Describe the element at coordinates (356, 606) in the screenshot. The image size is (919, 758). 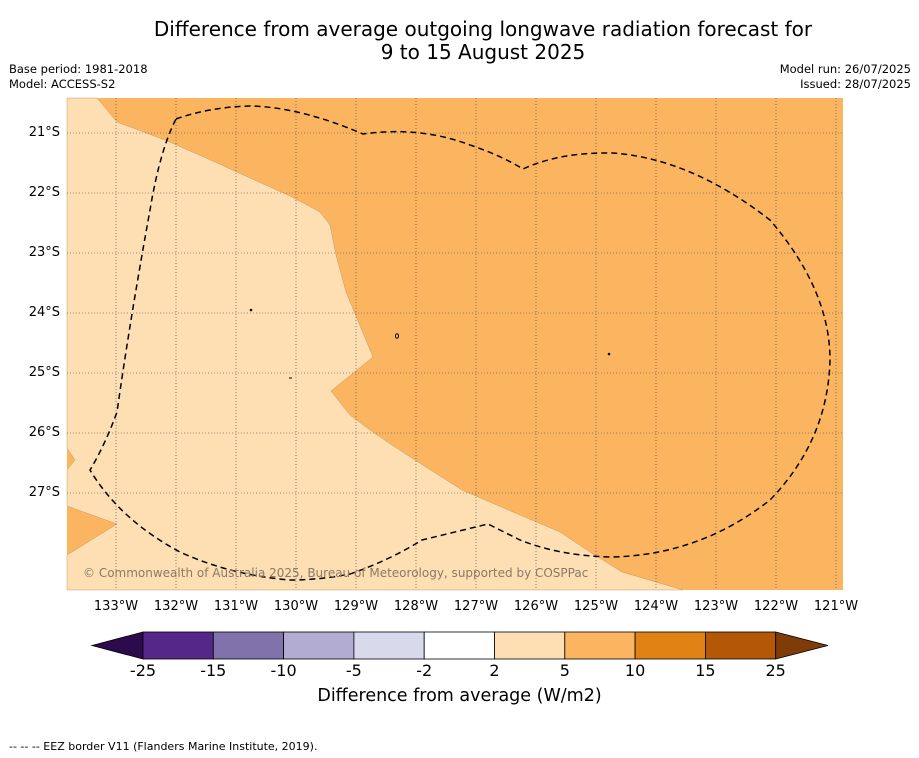
I see `lon-label: 129°W` at that location.